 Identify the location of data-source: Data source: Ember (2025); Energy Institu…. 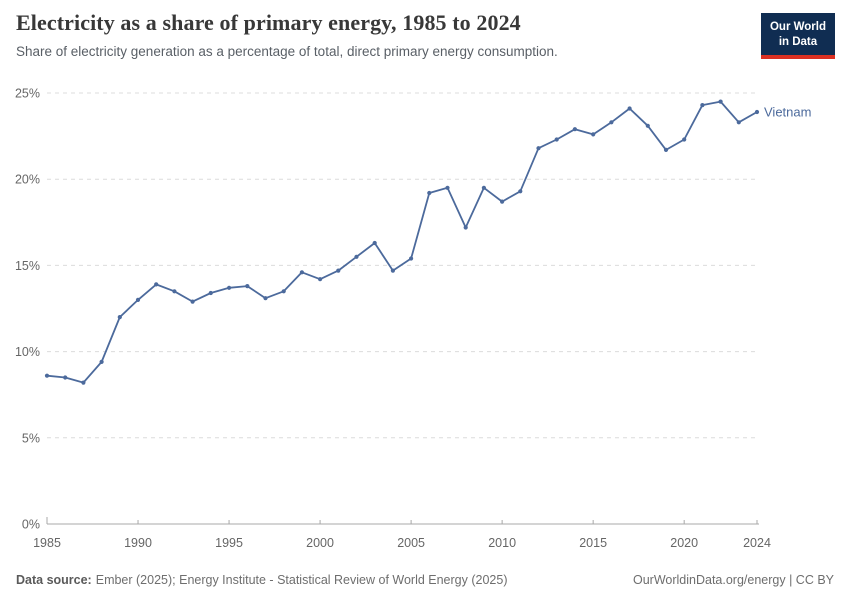
(261, 580).